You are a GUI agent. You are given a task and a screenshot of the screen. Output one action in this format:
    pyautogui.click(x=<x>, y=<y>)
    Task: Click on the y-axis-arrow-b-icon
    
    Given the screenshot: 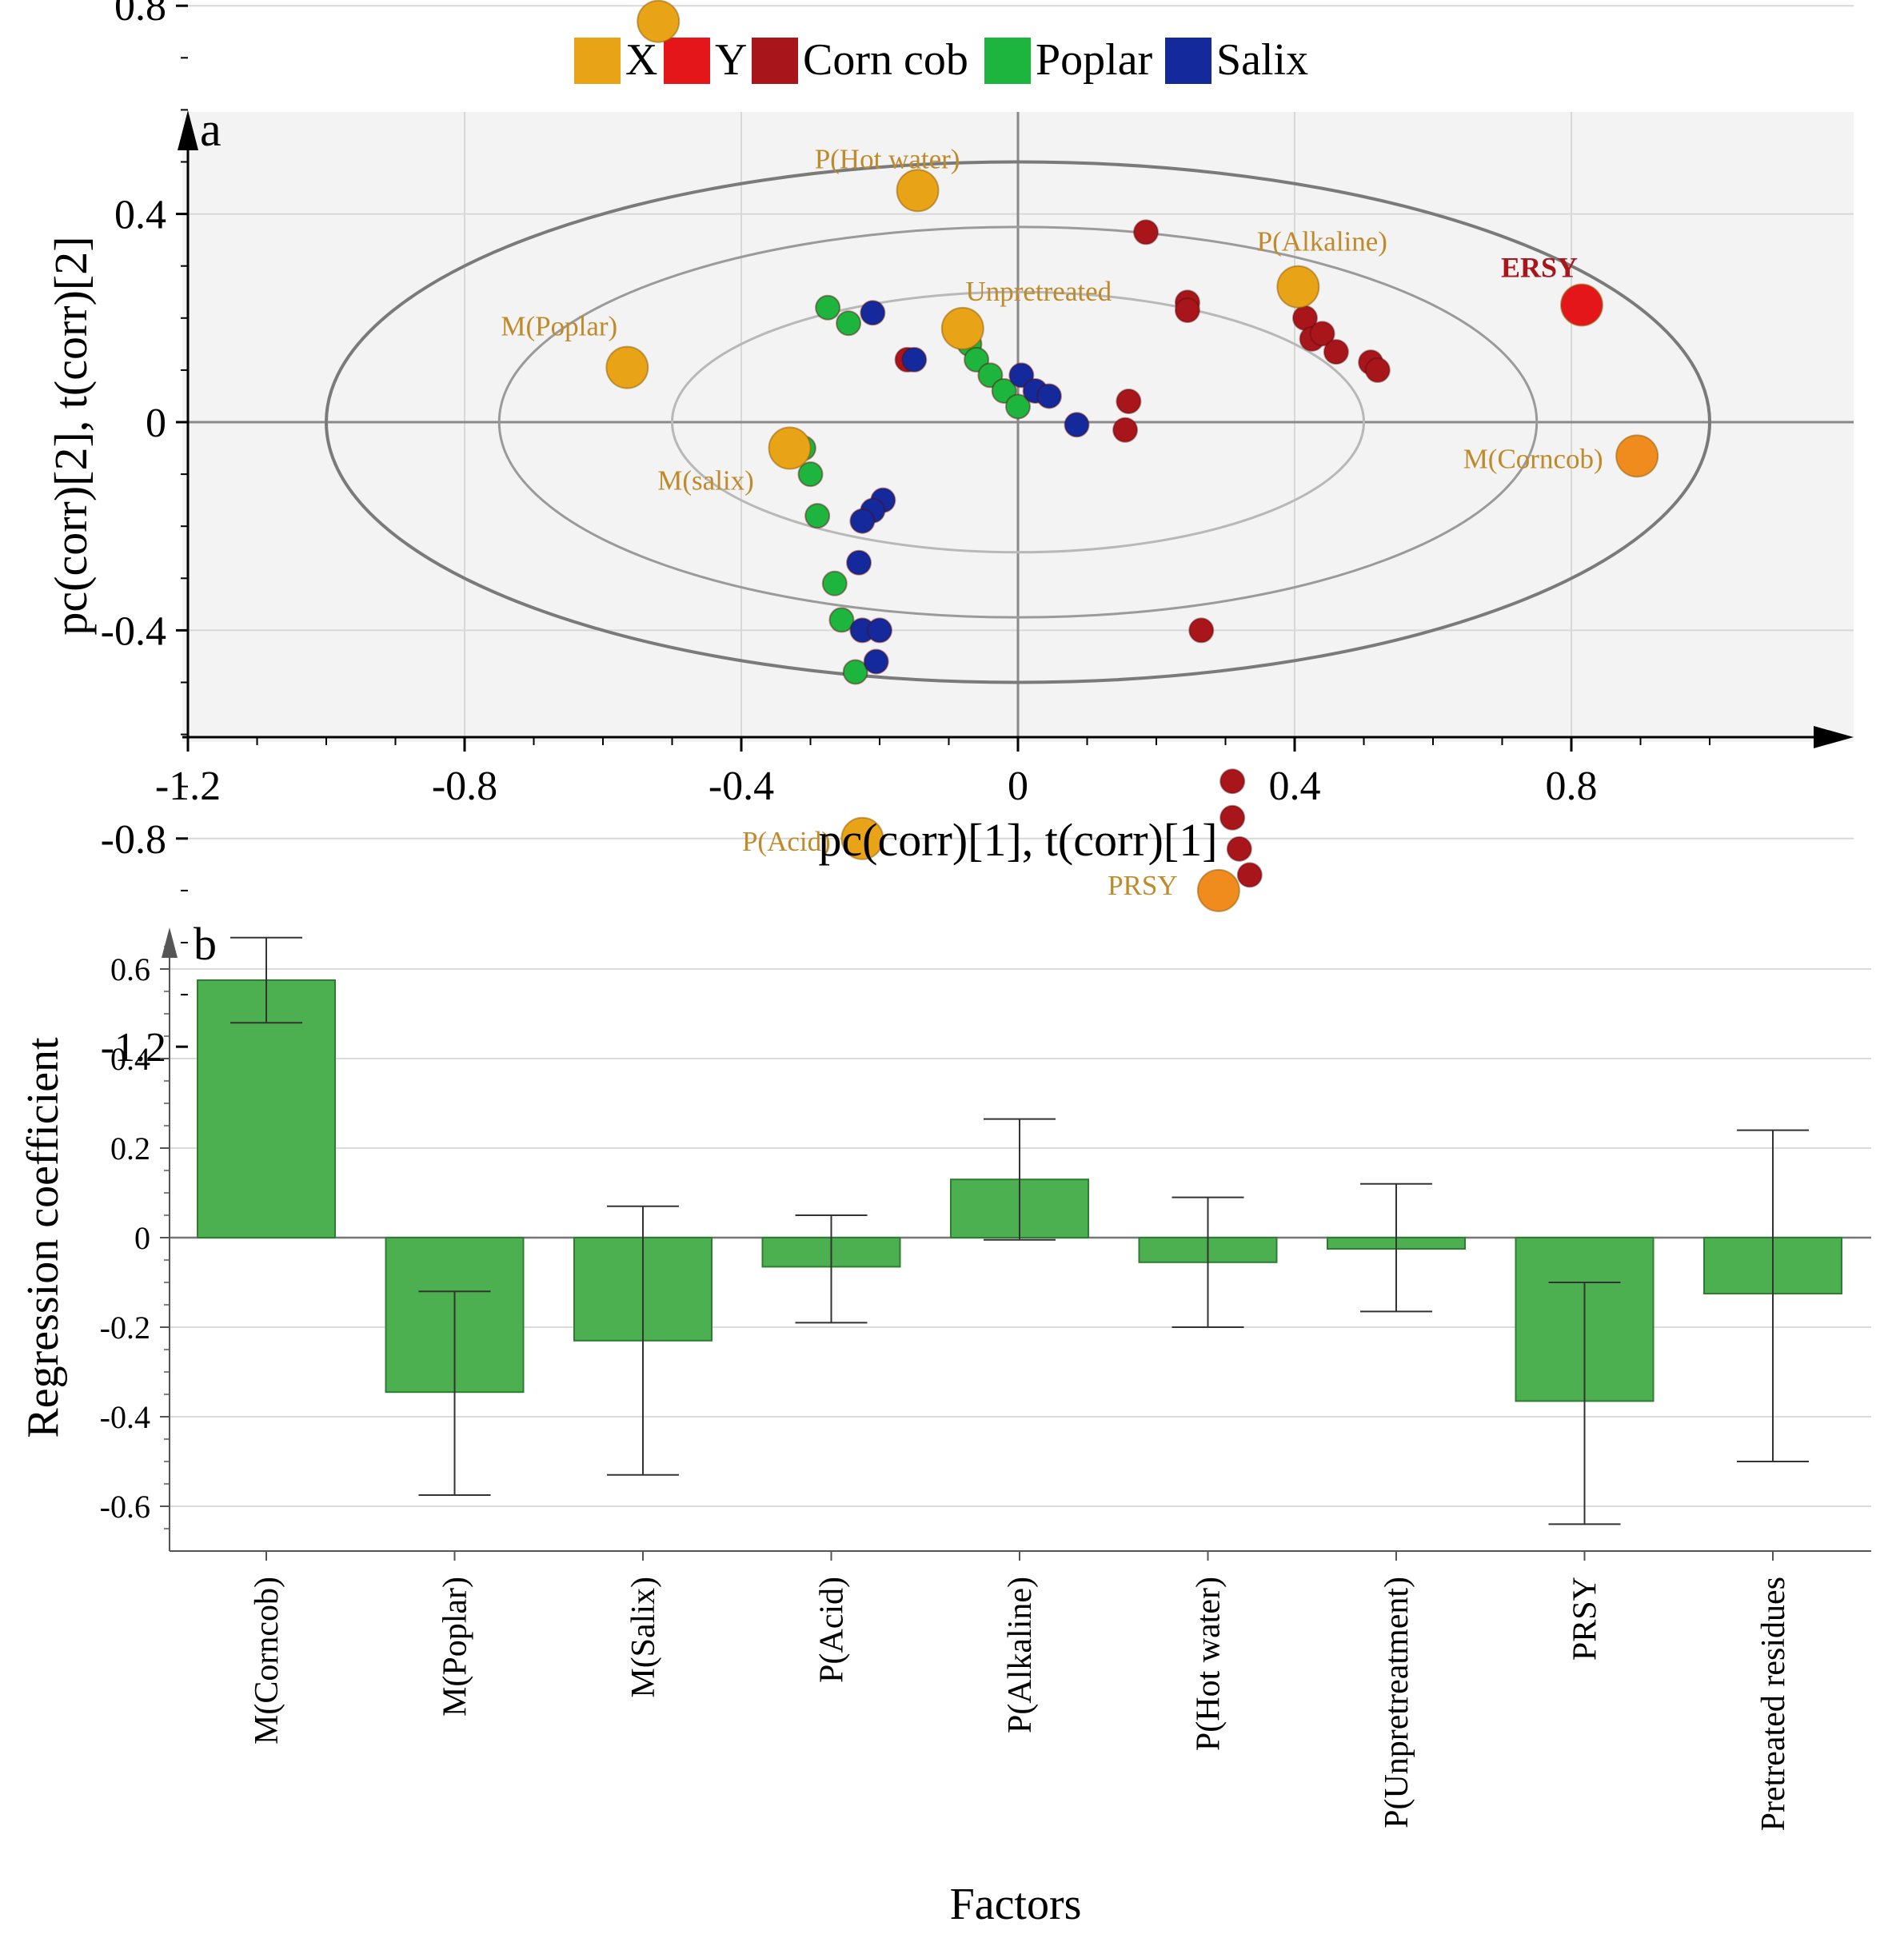 What is the action you would take?
    pyautogui.click(x=170, y=943)
    